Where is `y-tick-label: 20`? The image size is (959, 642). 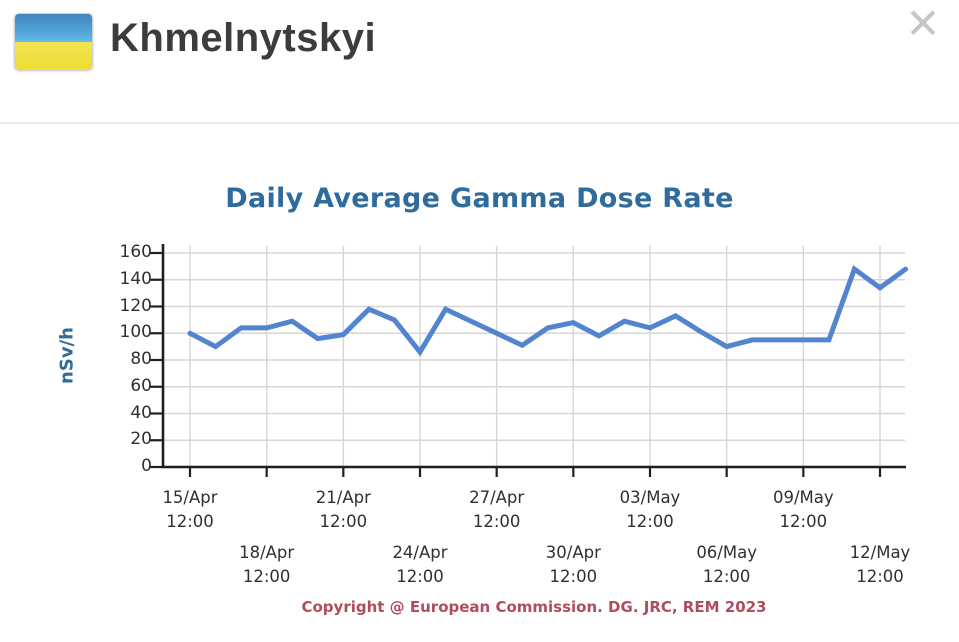 y-tick-label: 20 is located at coordinates (141, 439).